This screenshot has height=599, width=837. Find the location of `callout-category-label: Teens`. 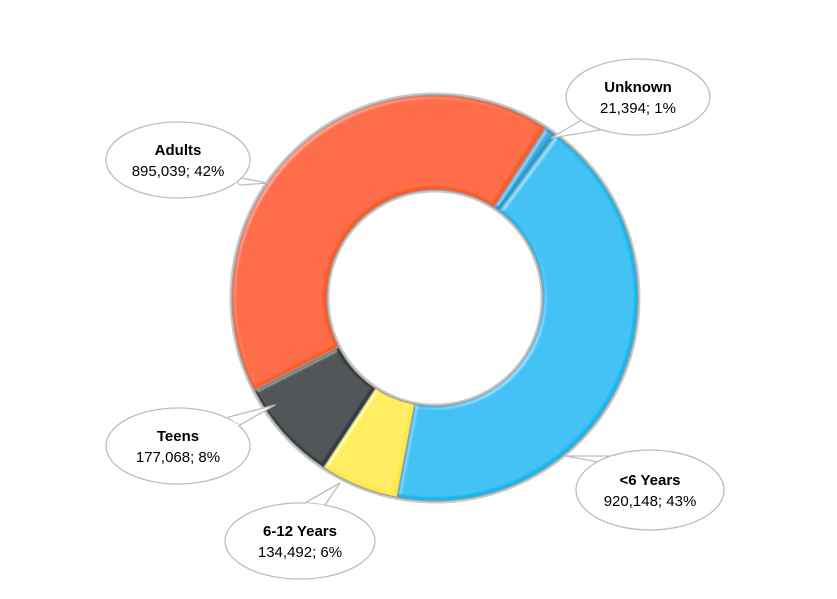

callout-category-label: Teens is located at coordinates (178, 436).